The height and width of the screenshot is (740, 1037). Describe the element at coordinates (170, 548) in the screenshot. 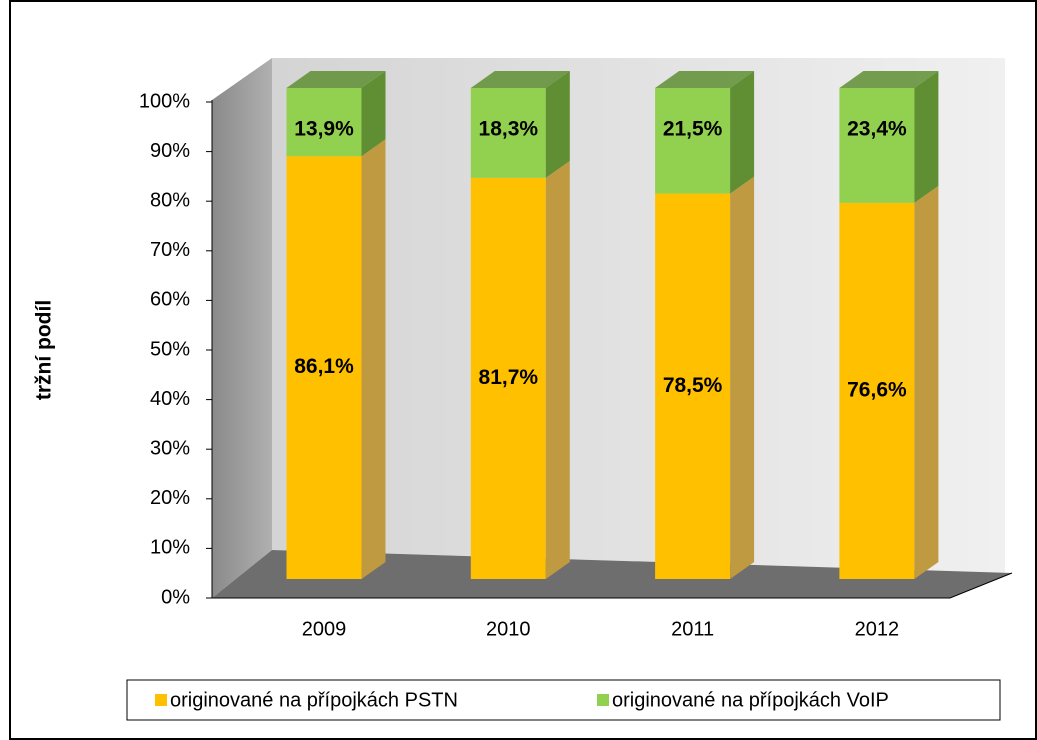

I see `y-tick-label: 10%` at that location.